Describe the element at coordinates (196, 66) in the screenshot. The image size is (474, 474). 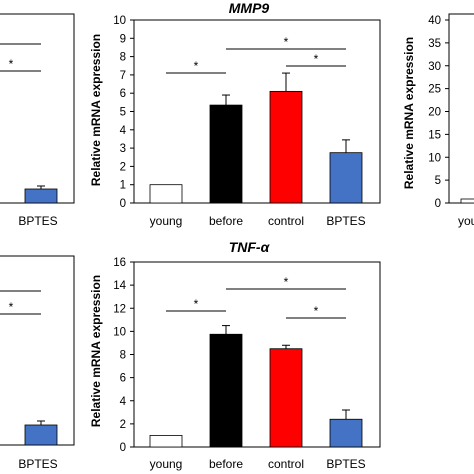
I see `mmp9-sig-star-0: *` at that location.